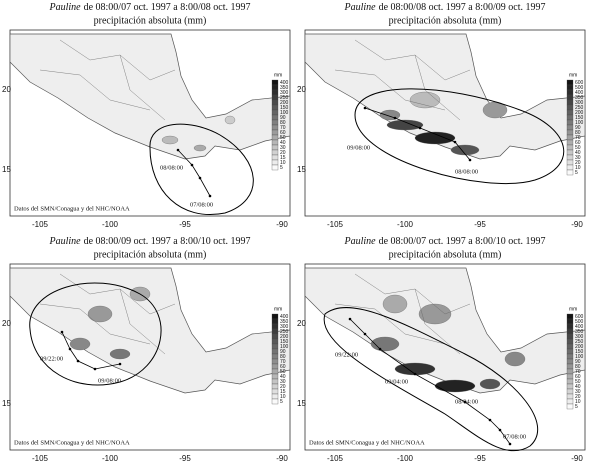  Describe the element at coordinates (283, 362) in the screenshot. I see `colorbar-label: 70` at that location.